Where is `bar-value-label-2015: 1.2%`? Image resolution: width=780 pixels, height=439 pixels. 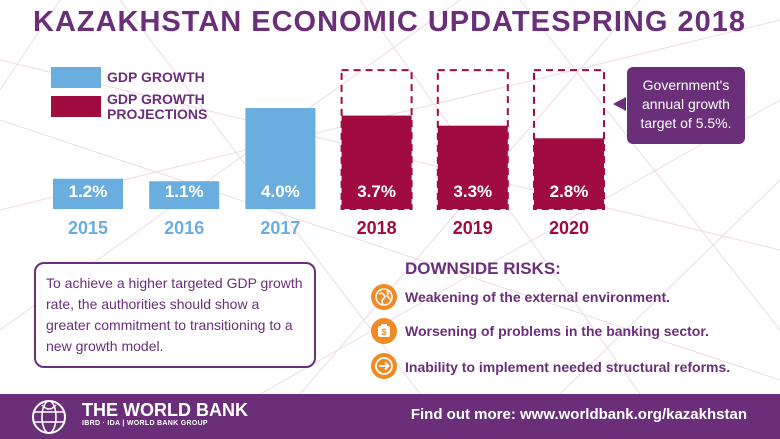
bar-value-label-2015: 1.2% is located at coordinates (88, 191).